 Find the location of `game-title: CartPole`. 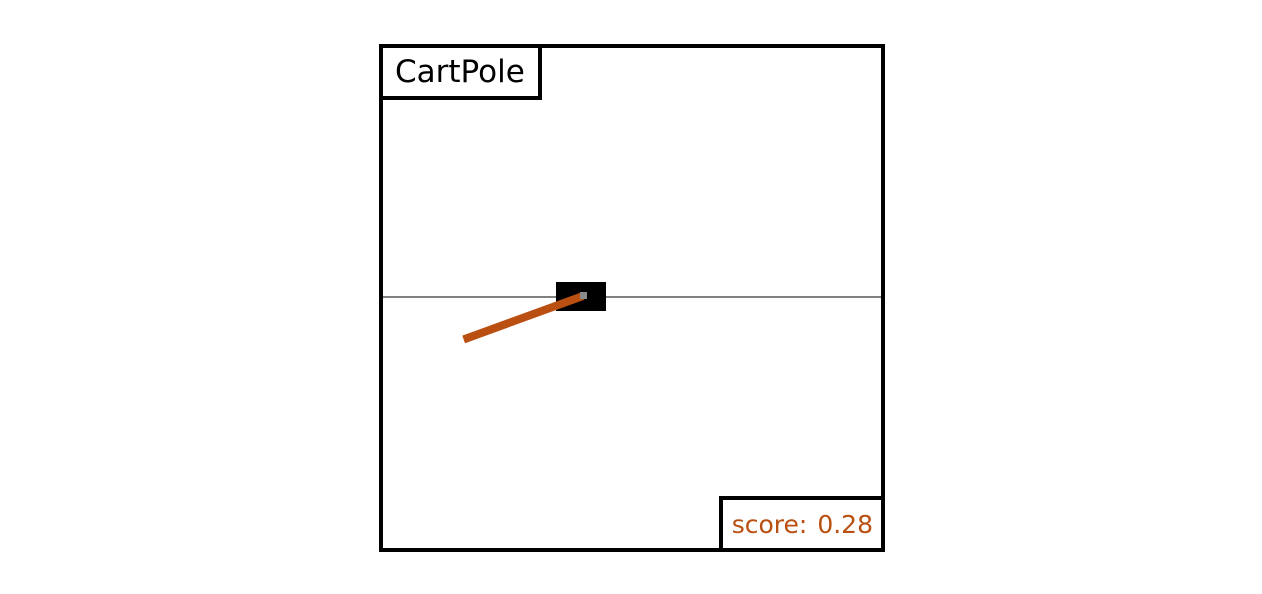

game-title: CartPole is located at coordinates (462, 74).